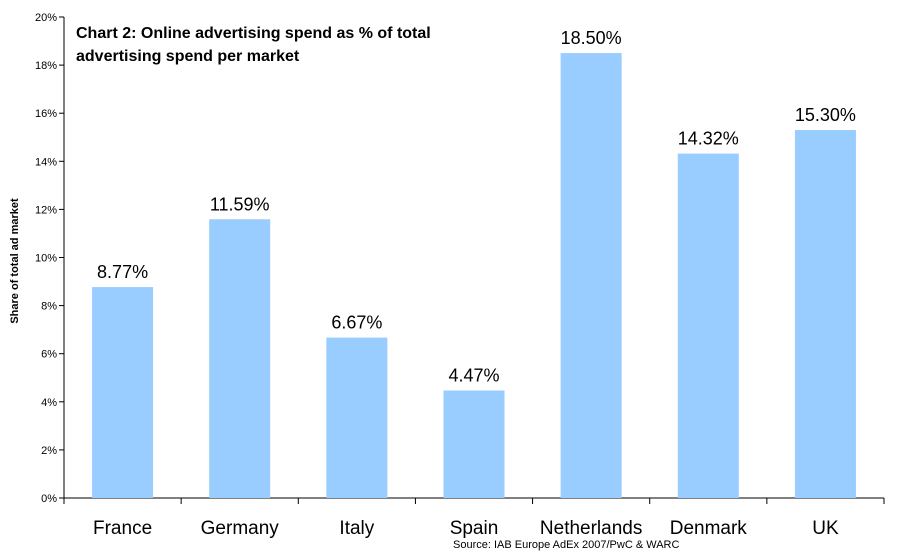 This screenshot has width=898, height=552. Describe the element at coordinates (708, 139) in the screenshot. I see `data-label-denmark: 14.32%` at that location.